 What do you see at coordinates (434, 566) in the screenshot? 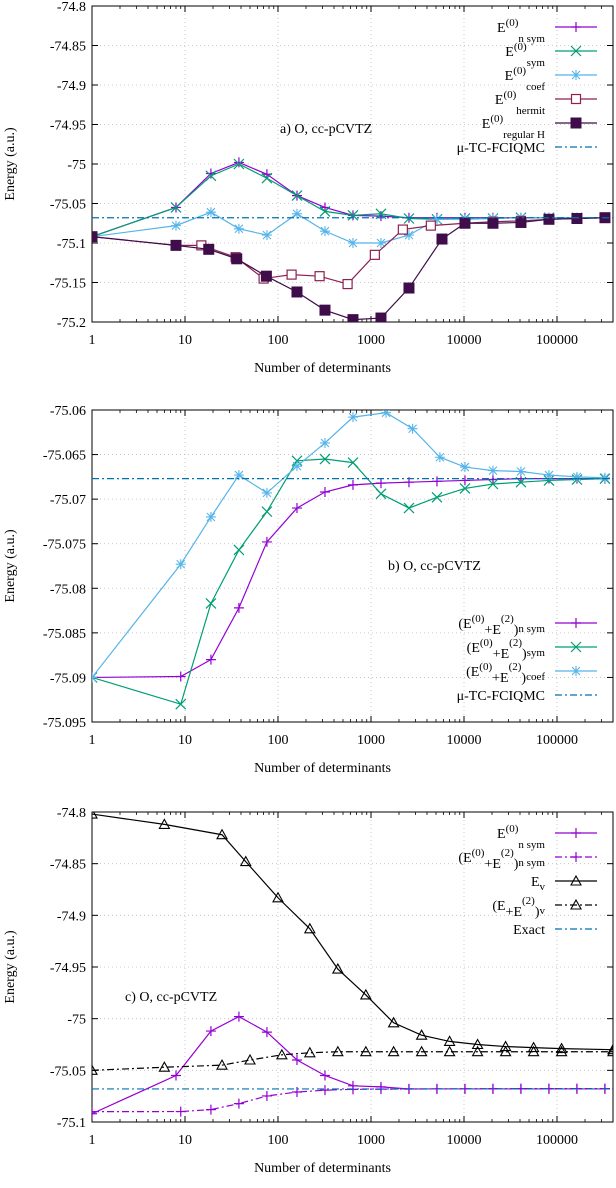
I see `panel-annotation: b) O, cc-pCVTZ` at bounding box center [434, 566].